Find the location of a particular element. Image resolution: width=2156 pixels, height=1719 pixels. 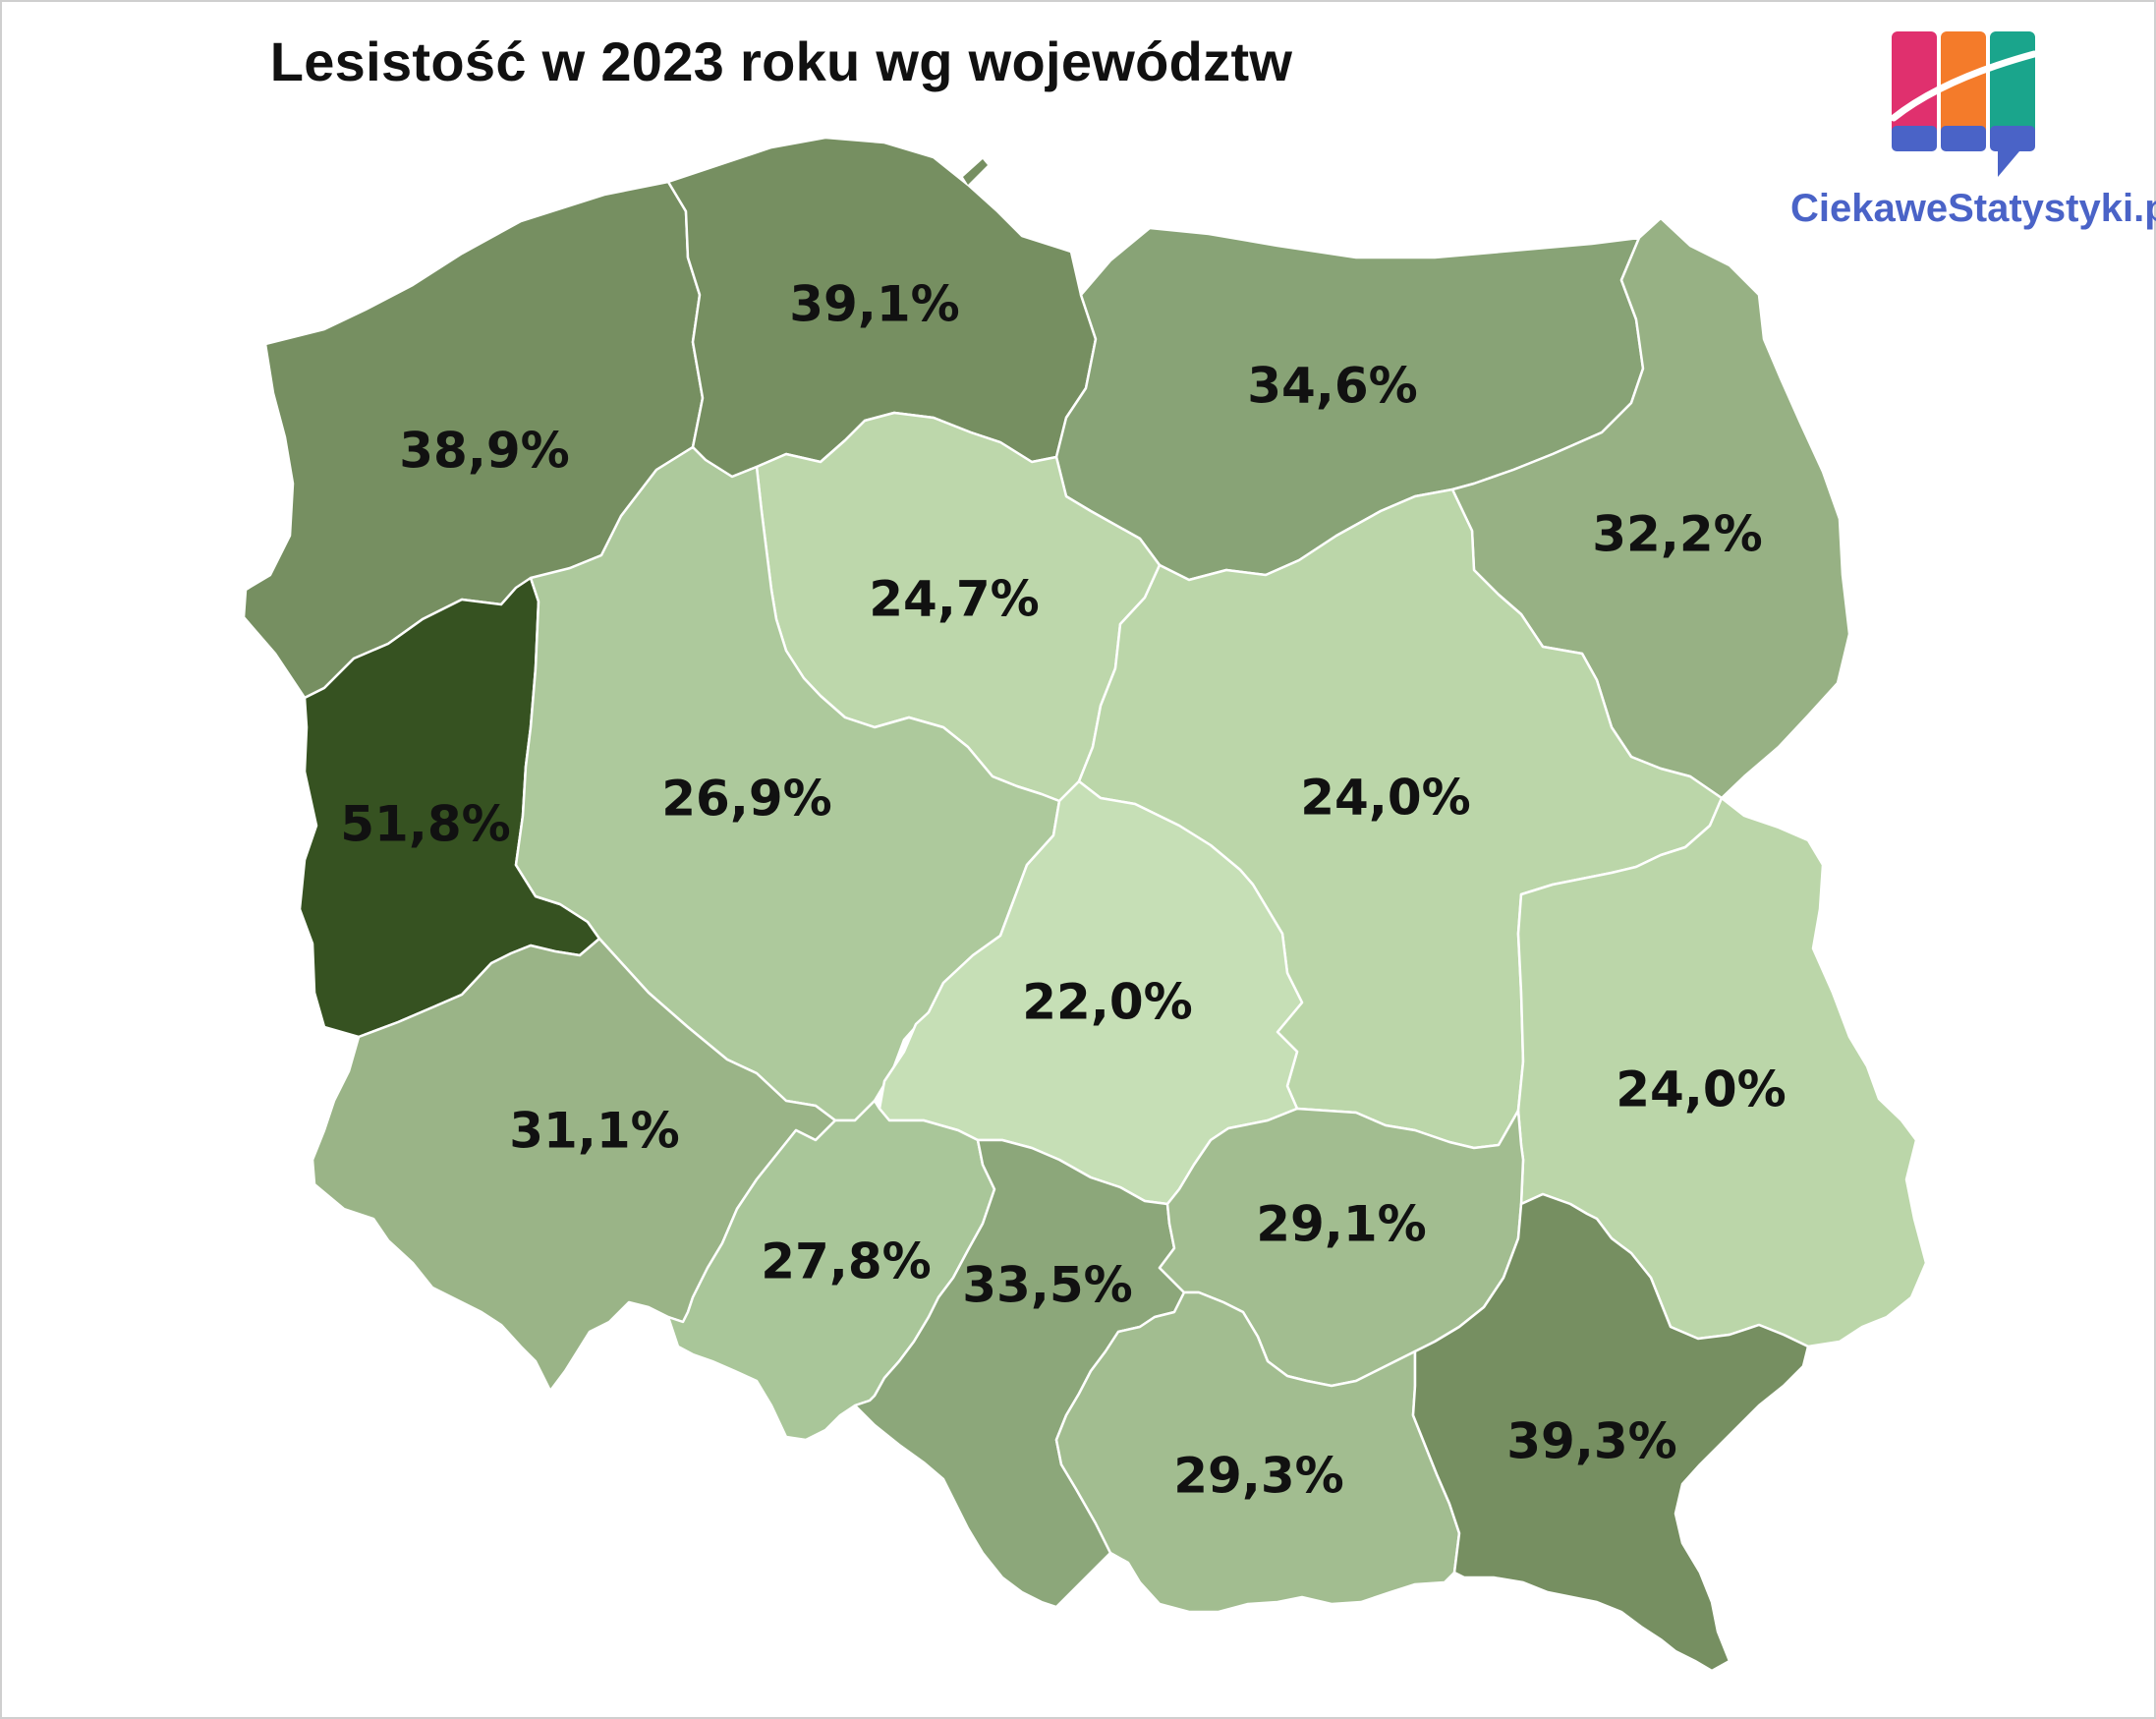

region-podkarpackie is located at coordinates (1611, 1432).